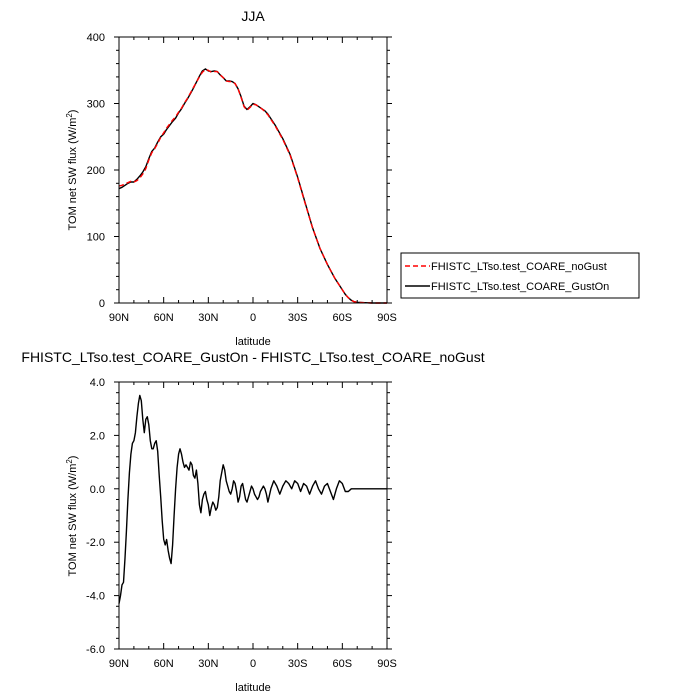 The width and height of the screenshot is (684, 697). Describe the element at coordinates (96, 38) in the screenshot. I see `upper-y-tick-label: 400` at that location.